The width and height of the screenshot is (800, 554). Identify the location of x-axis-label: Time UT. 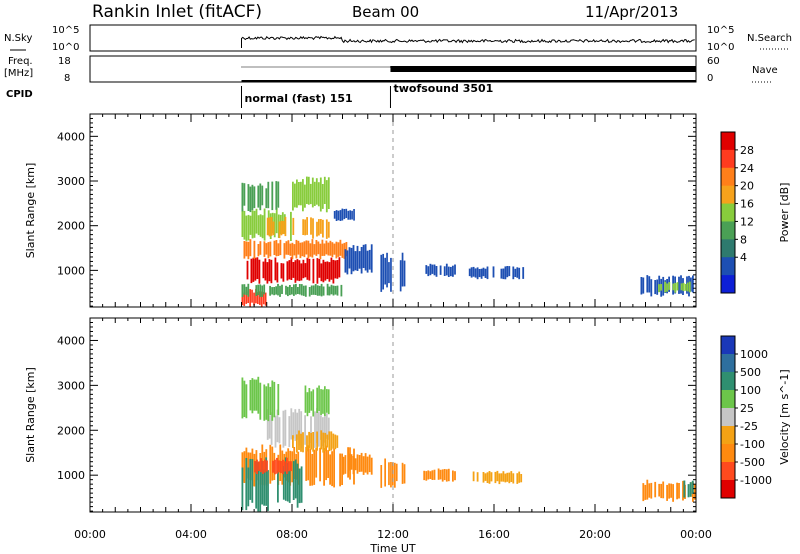
(392, 548).